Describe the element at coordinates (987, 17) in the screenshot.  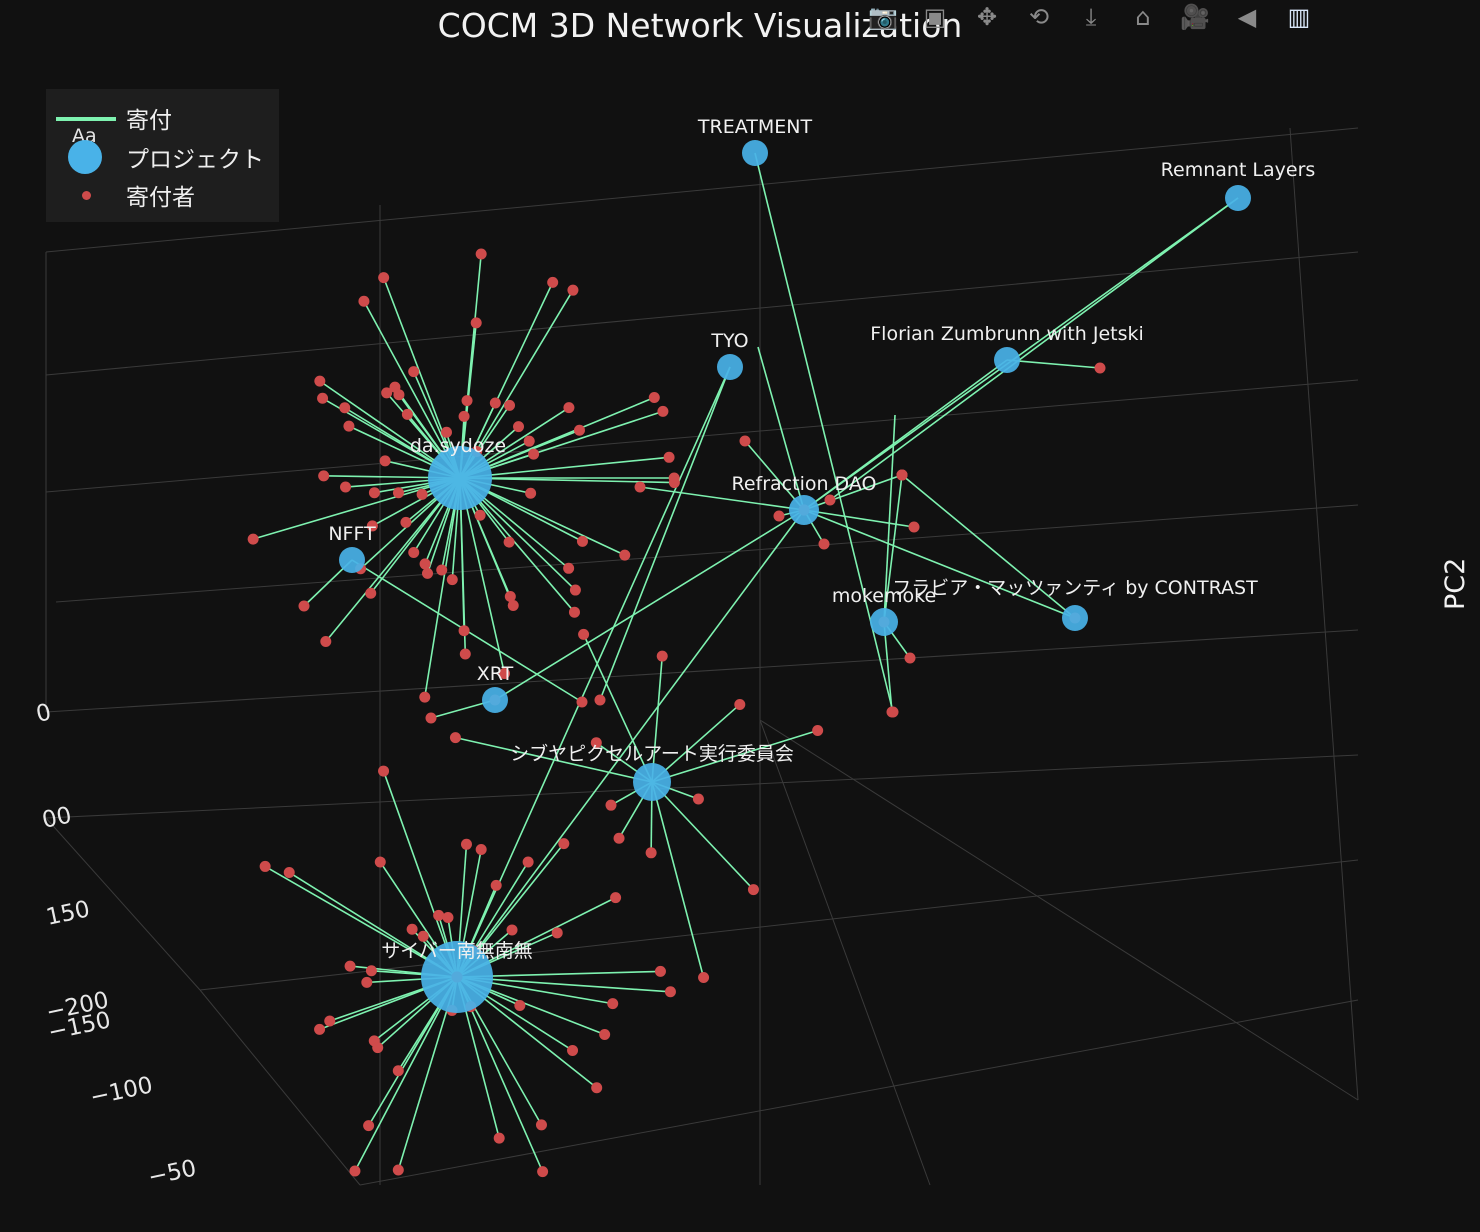
I see `pan-icon: ✥` at that location.